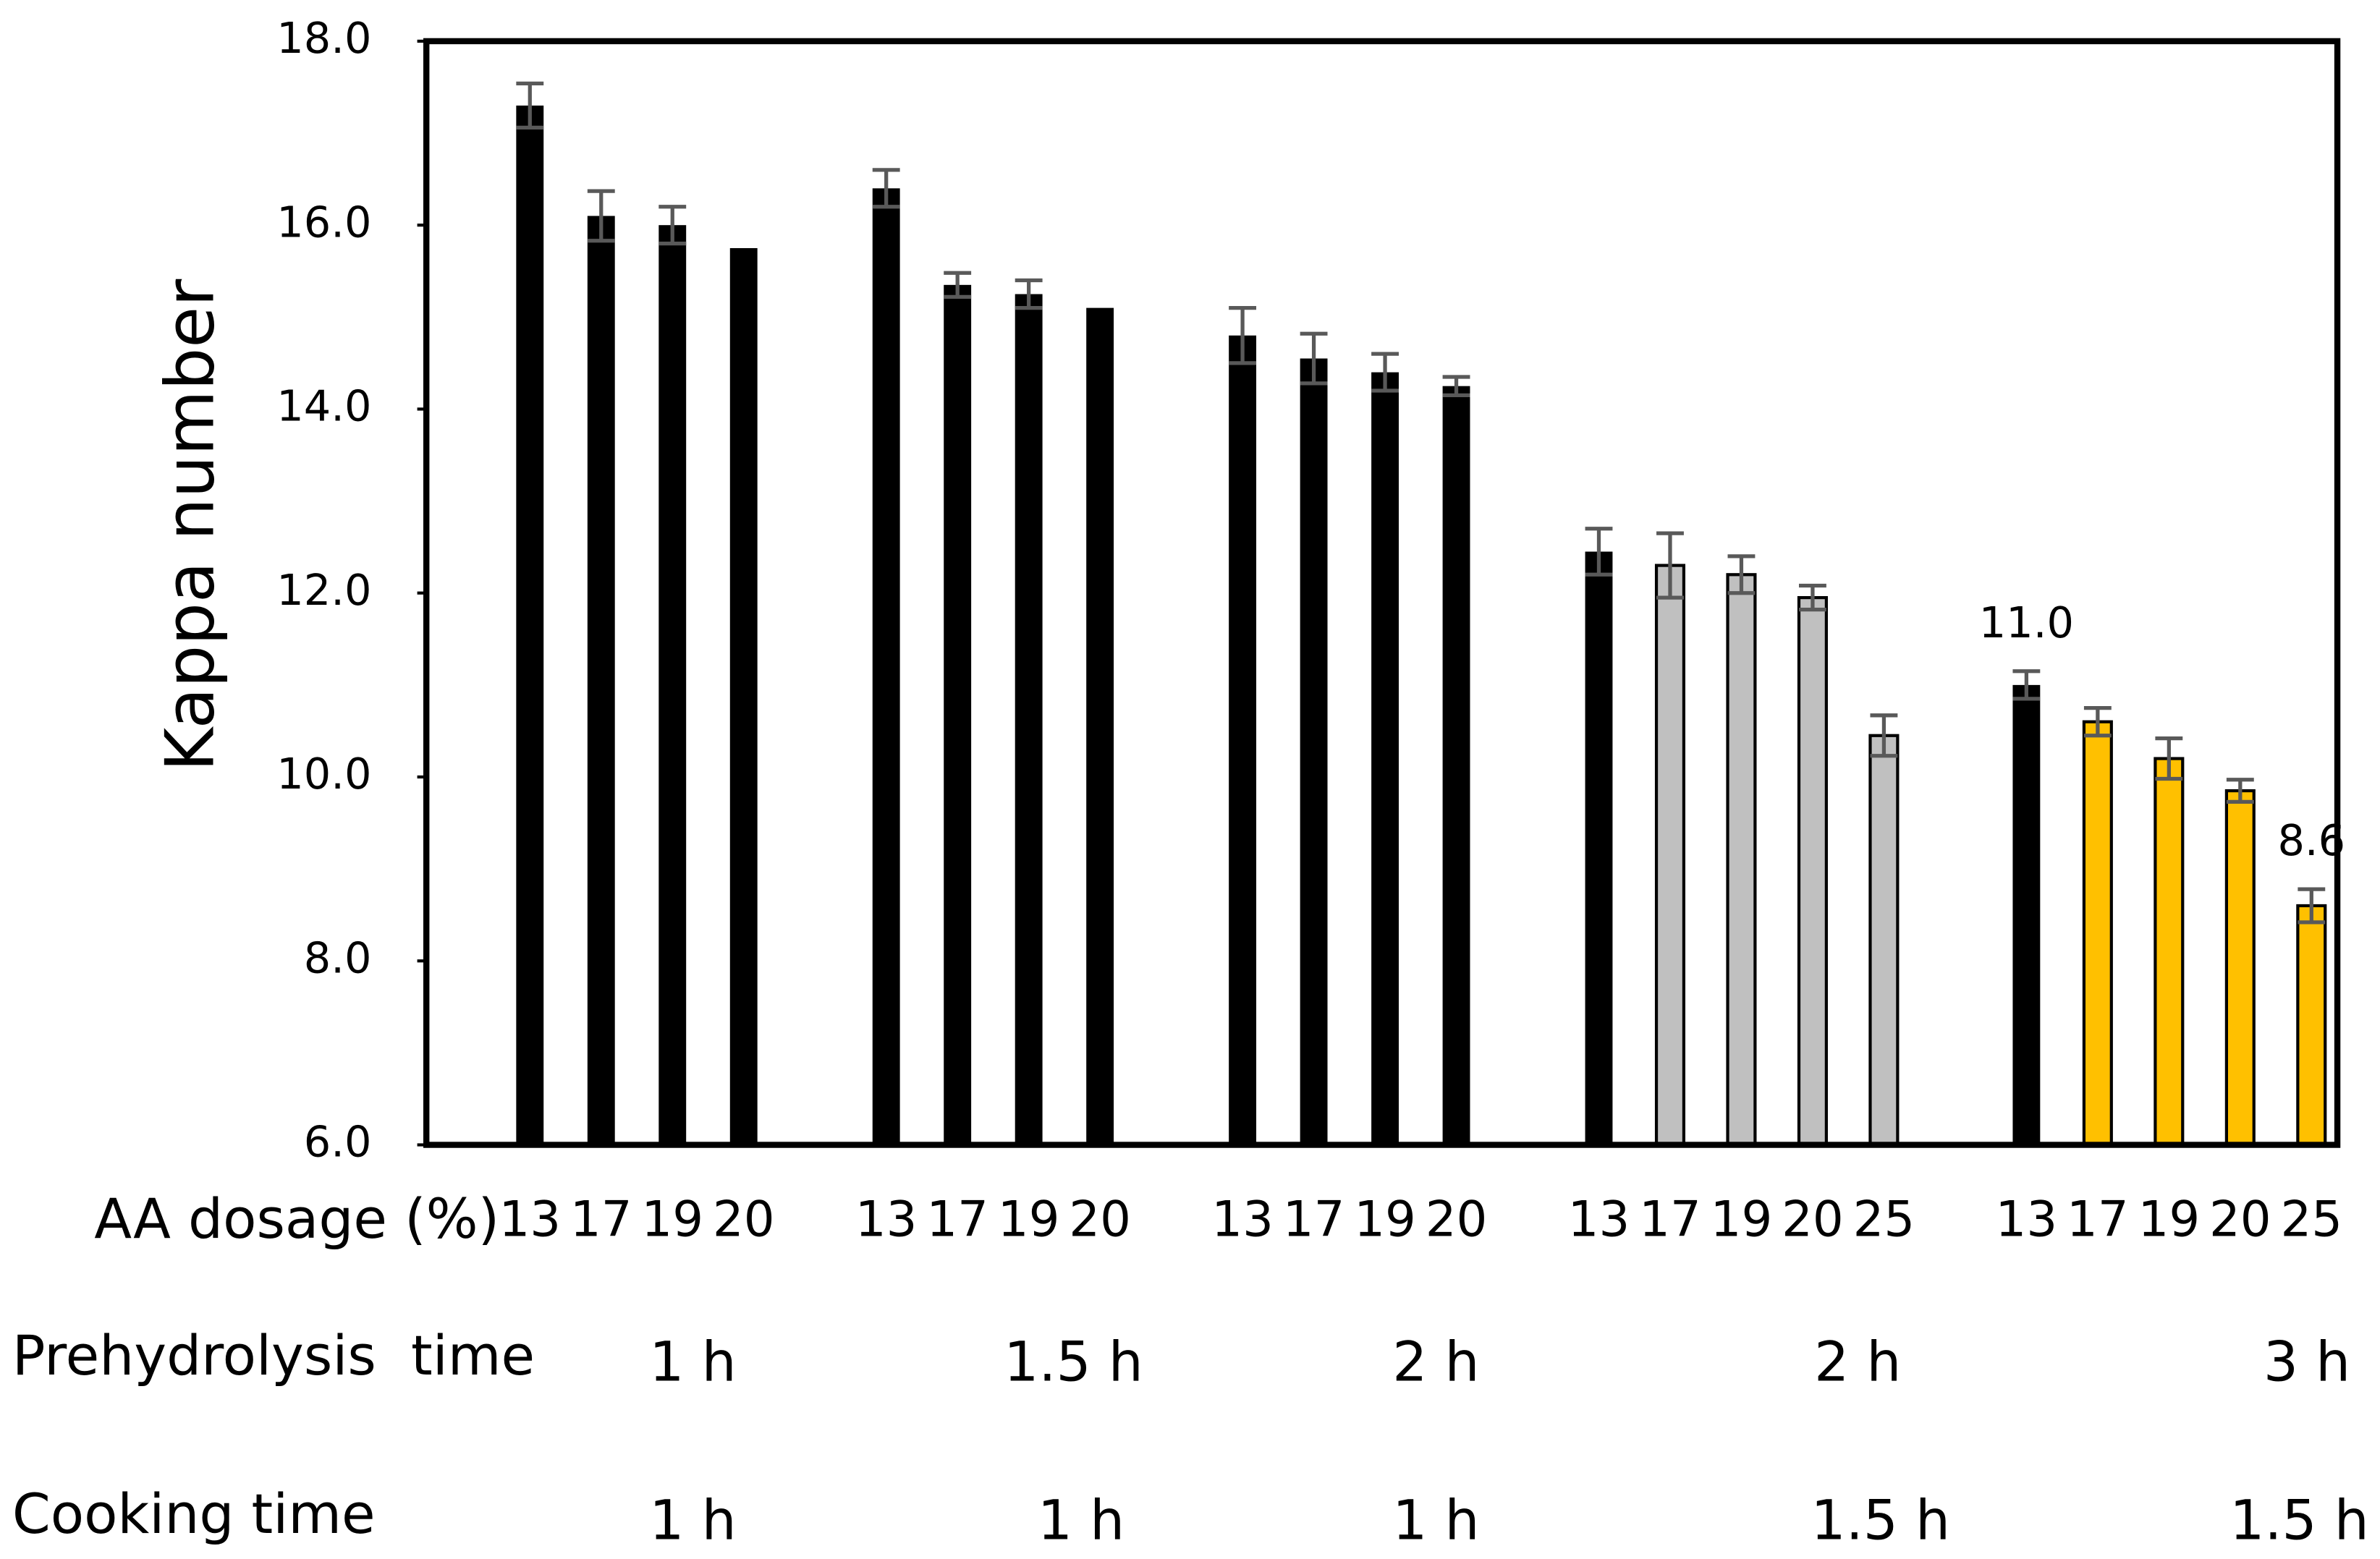 The width and height of the screenshot is (2380, 1559). Describe the element at coordinates (323, 774) in the screenshot. I see `y-tick-label: 10.0` at that location.